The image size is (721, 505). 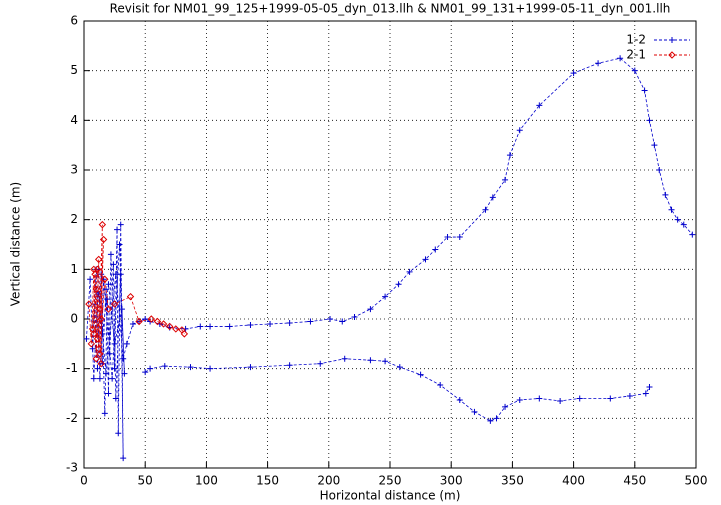 I want to click on y-tick-label: 3, so click(x=74, y=170).